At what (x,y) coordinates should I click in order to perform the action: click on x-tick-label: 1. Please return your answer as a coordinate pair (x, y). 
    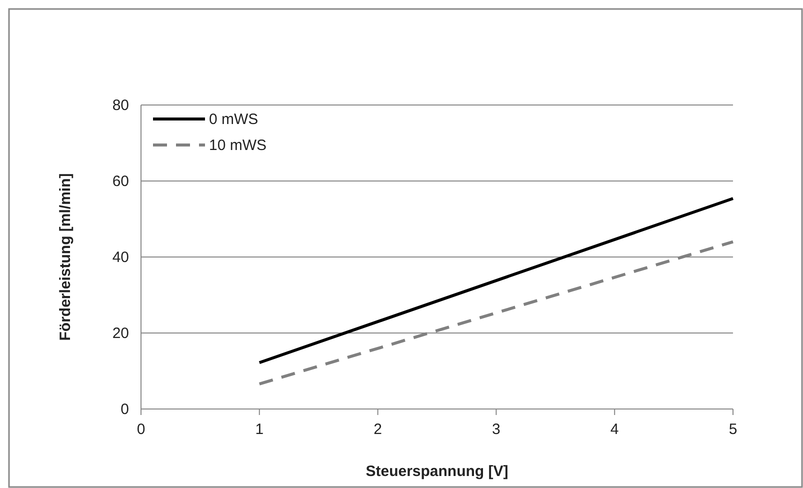
    Looking at the image, I should click on (259, 429).